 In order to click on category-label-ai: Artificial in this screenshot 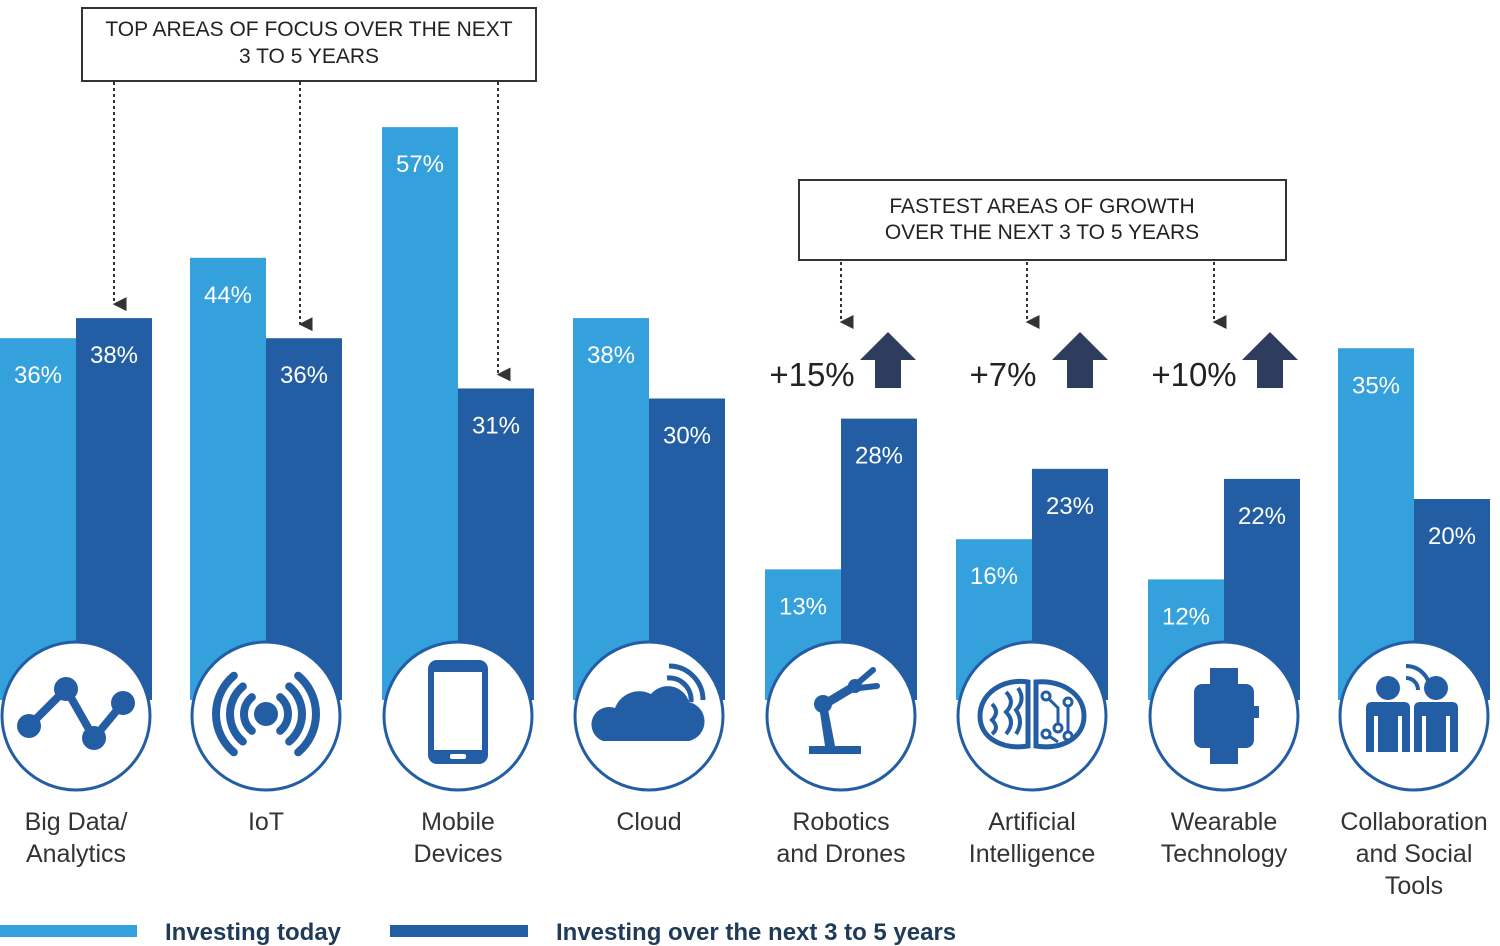, I will do `click(1032, 822)`.